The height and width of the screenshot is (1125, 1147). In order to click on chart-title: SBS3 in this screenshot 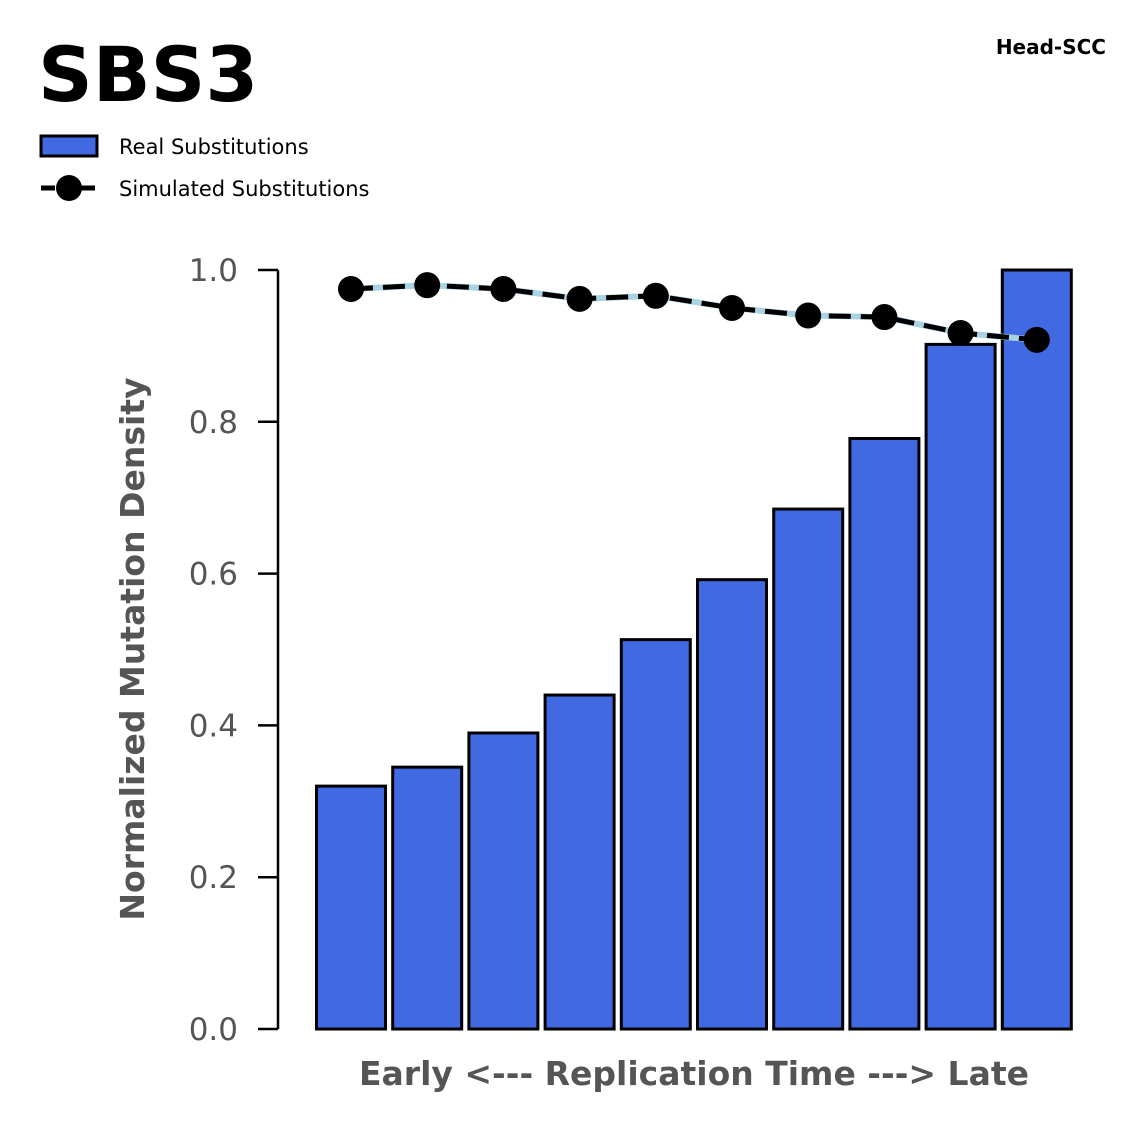, I will do `click(148, 74)`.